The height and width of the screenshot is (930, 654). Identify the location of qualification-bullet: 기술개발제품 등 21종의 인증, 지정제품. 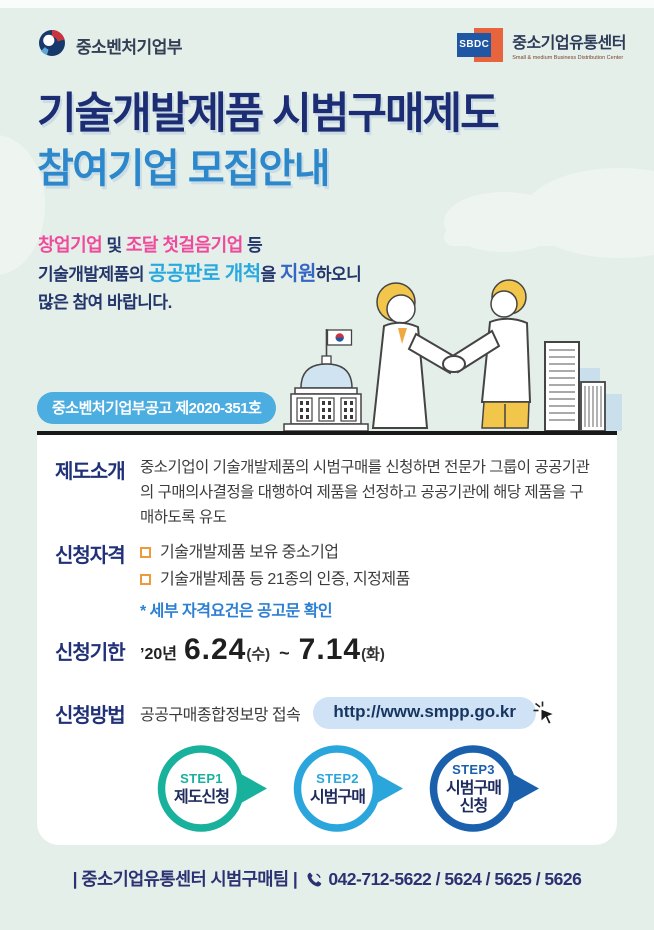
(365, 579).